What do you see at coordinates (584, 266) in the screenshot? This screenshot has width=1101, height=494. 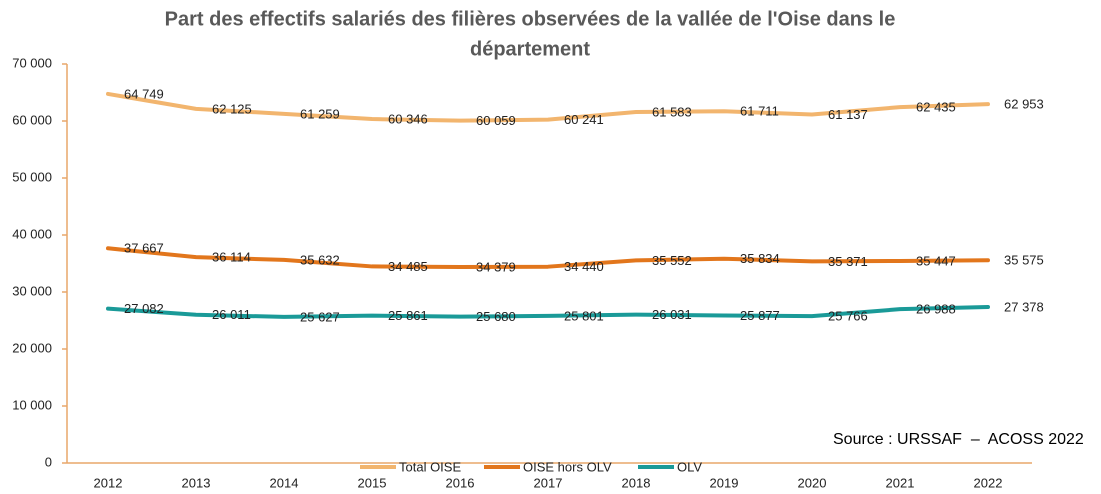 I see `value-label: 34 440` at bounding box center [584, 266].